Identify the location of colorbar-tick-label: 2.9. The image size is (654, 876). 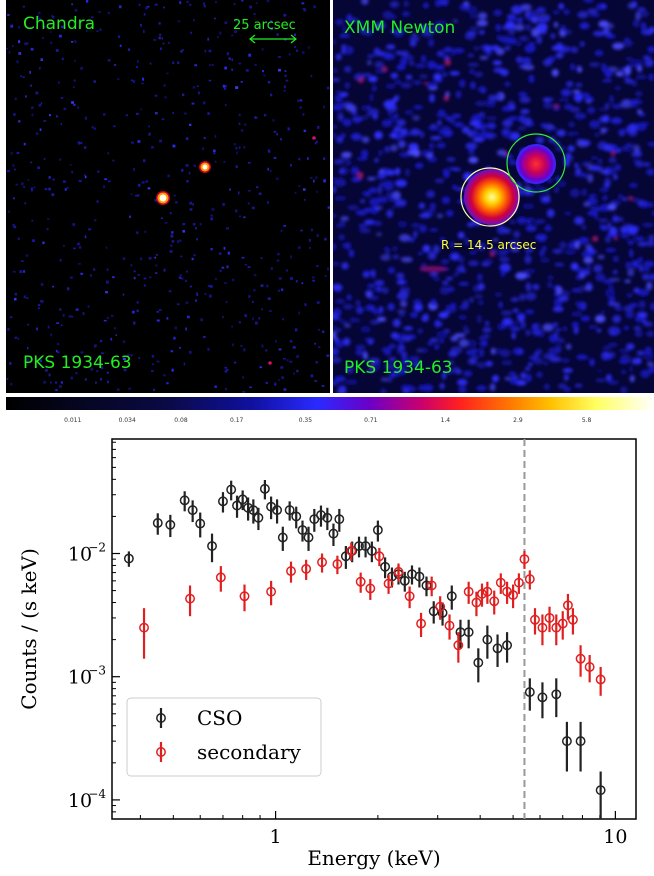
(518, 420).